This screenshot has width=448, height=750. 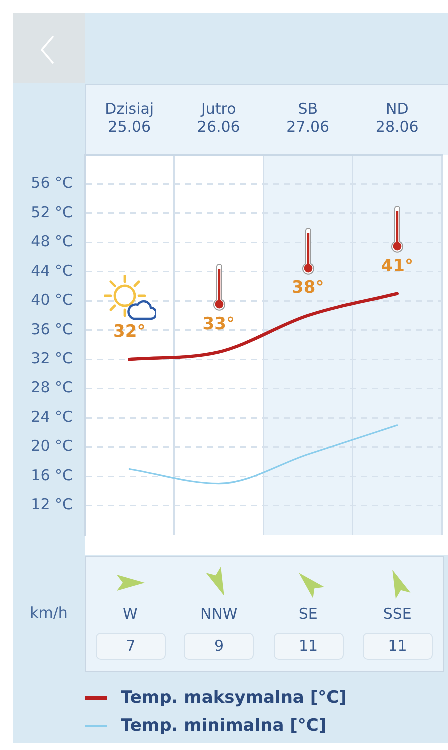 I want to click on data-label: 32°, so click(x=130, y=332).